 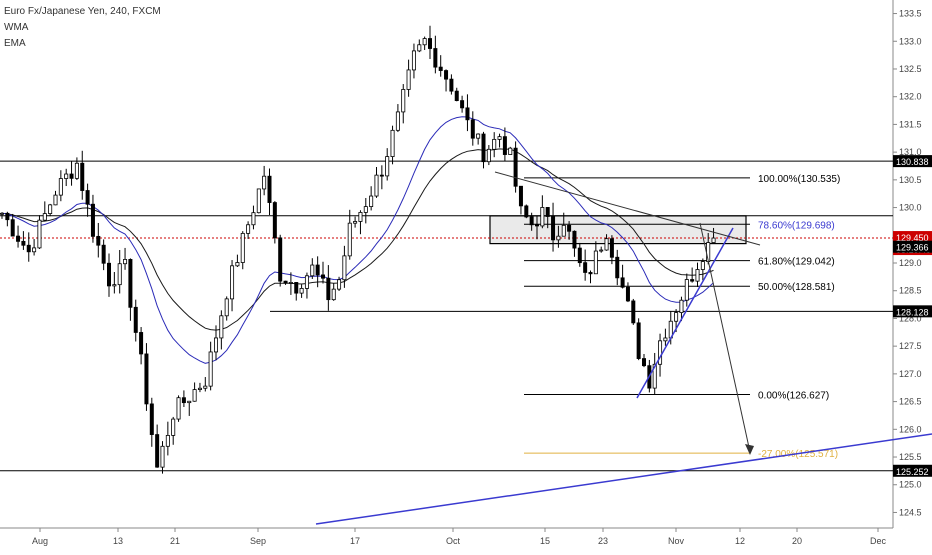 I want to click on rising-trendline, so click(x=685, y=313).